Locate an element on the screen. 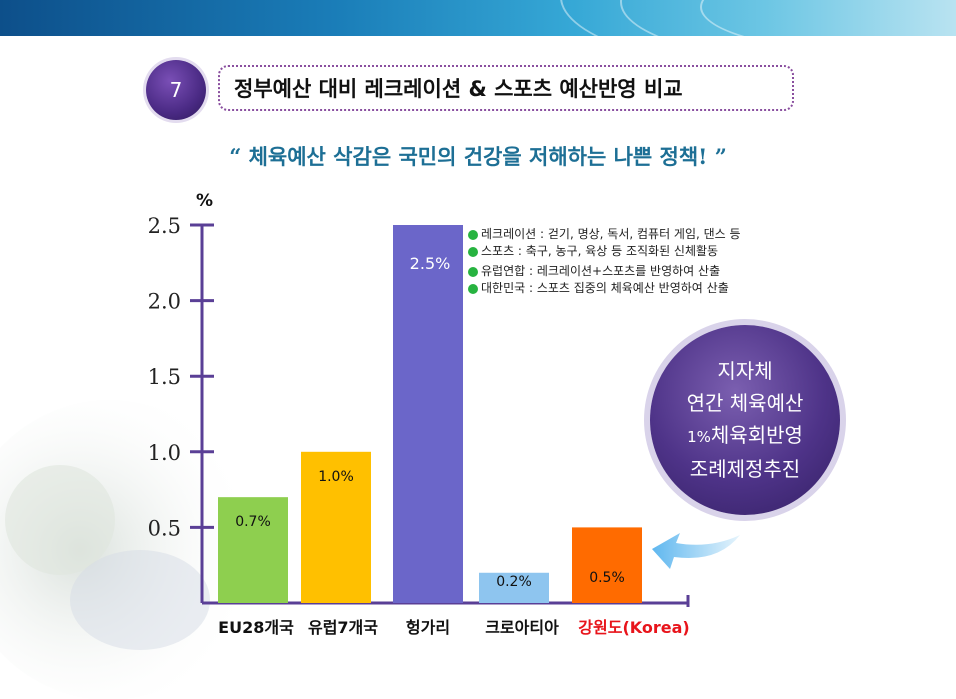 This screenshot has height=699, width=956. legend-note-sports: 스포츠 : 축구, 농구, 육상 등 조직화된 신체활동 is located at coordinates (604, 251).